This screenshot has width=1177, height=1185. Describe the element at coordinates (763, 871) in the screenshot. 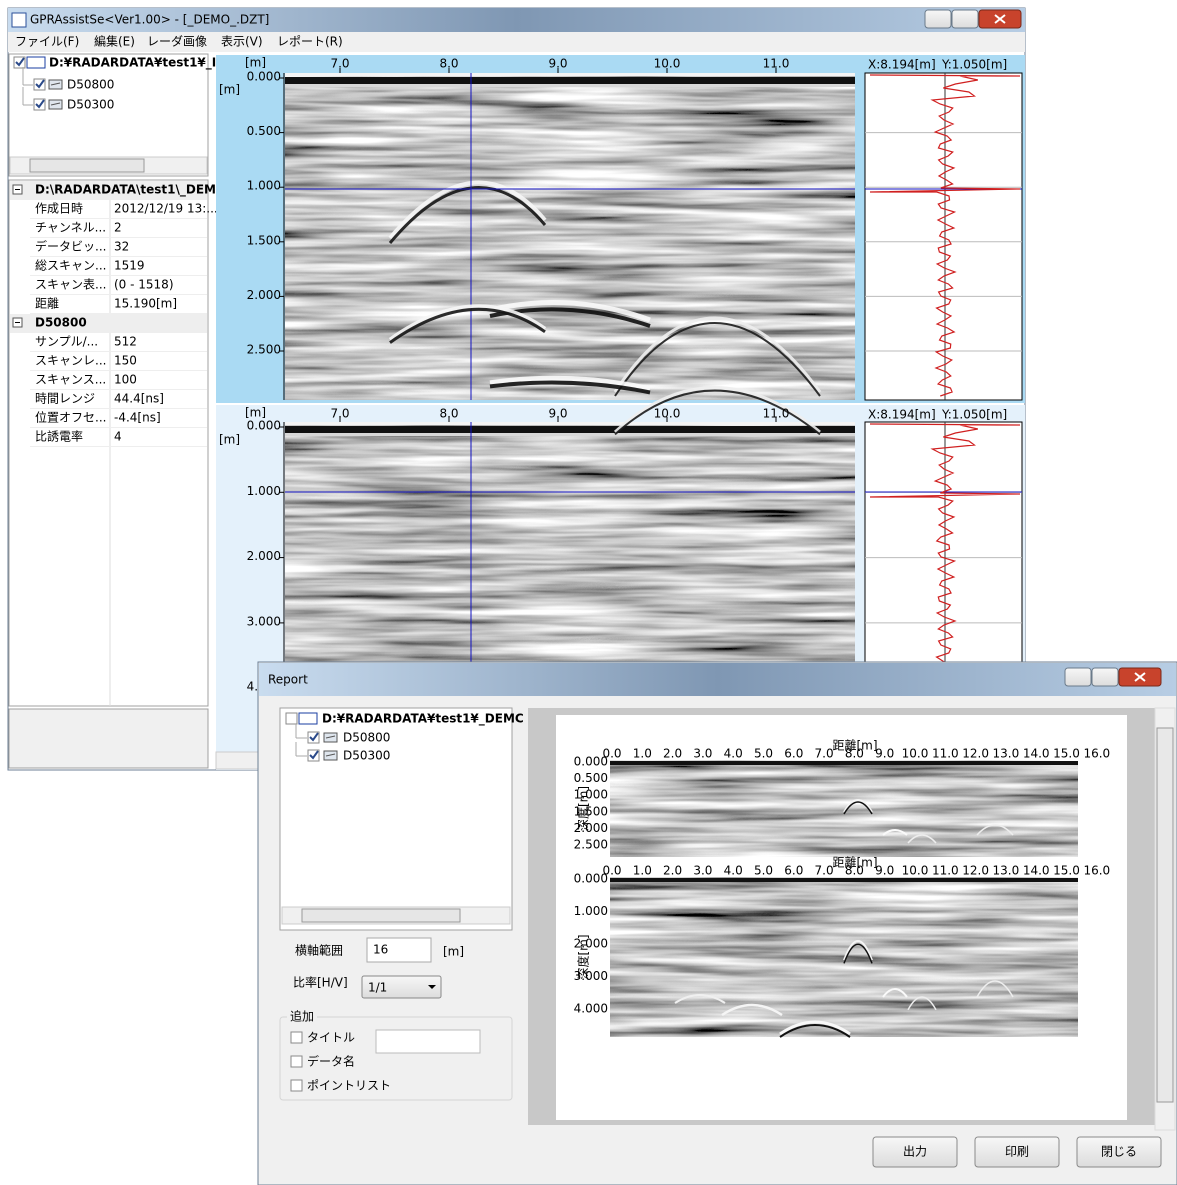

I see `preview-x-tick: 5.0` at that location.